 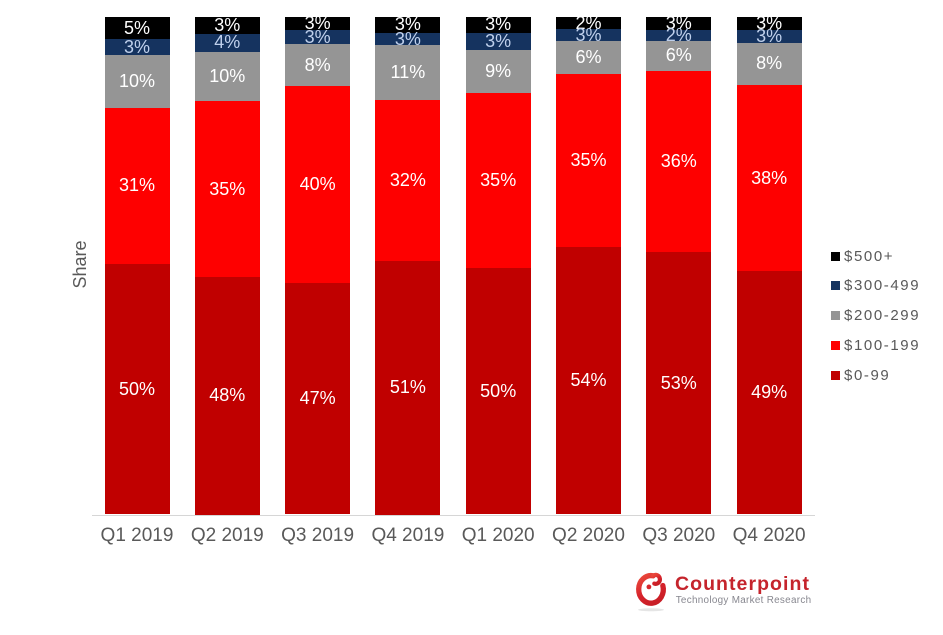 I want to click on svg-text: Technology Market Research, so click(x=744, y=600).